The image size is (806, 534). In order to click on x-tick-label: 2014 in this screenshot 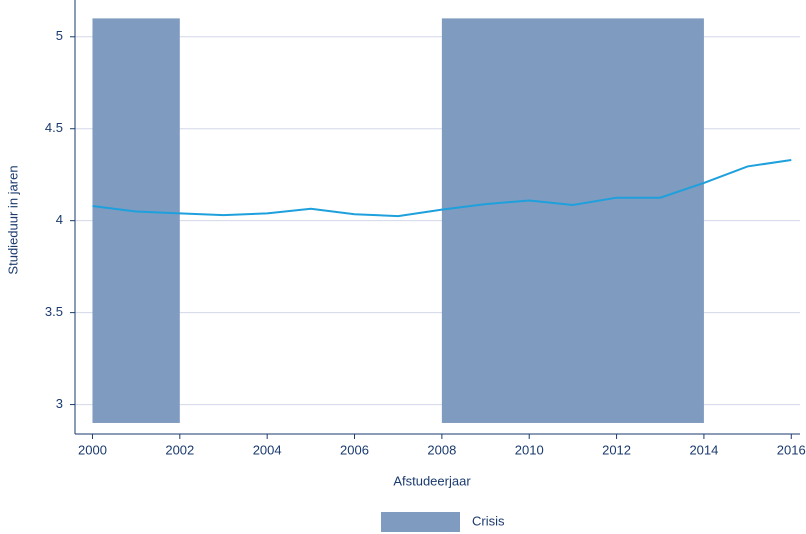, I will do `click(703, 449)`.